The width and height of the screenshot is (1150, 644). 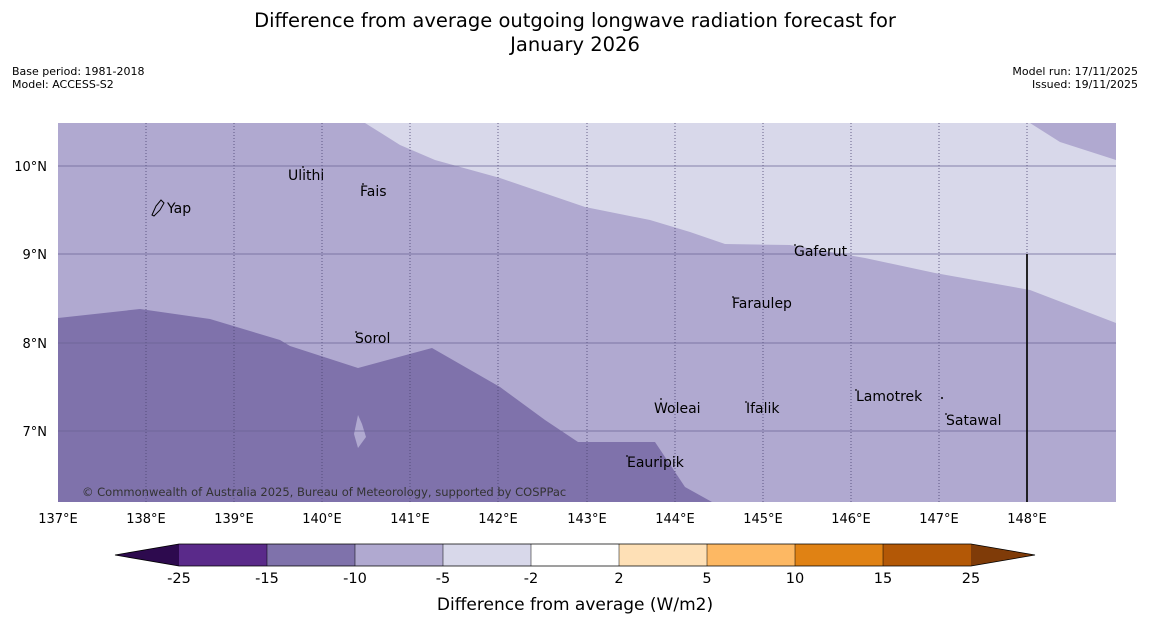 I want to click on place-faraulep: Faraulep, so click(x=762, y=304).